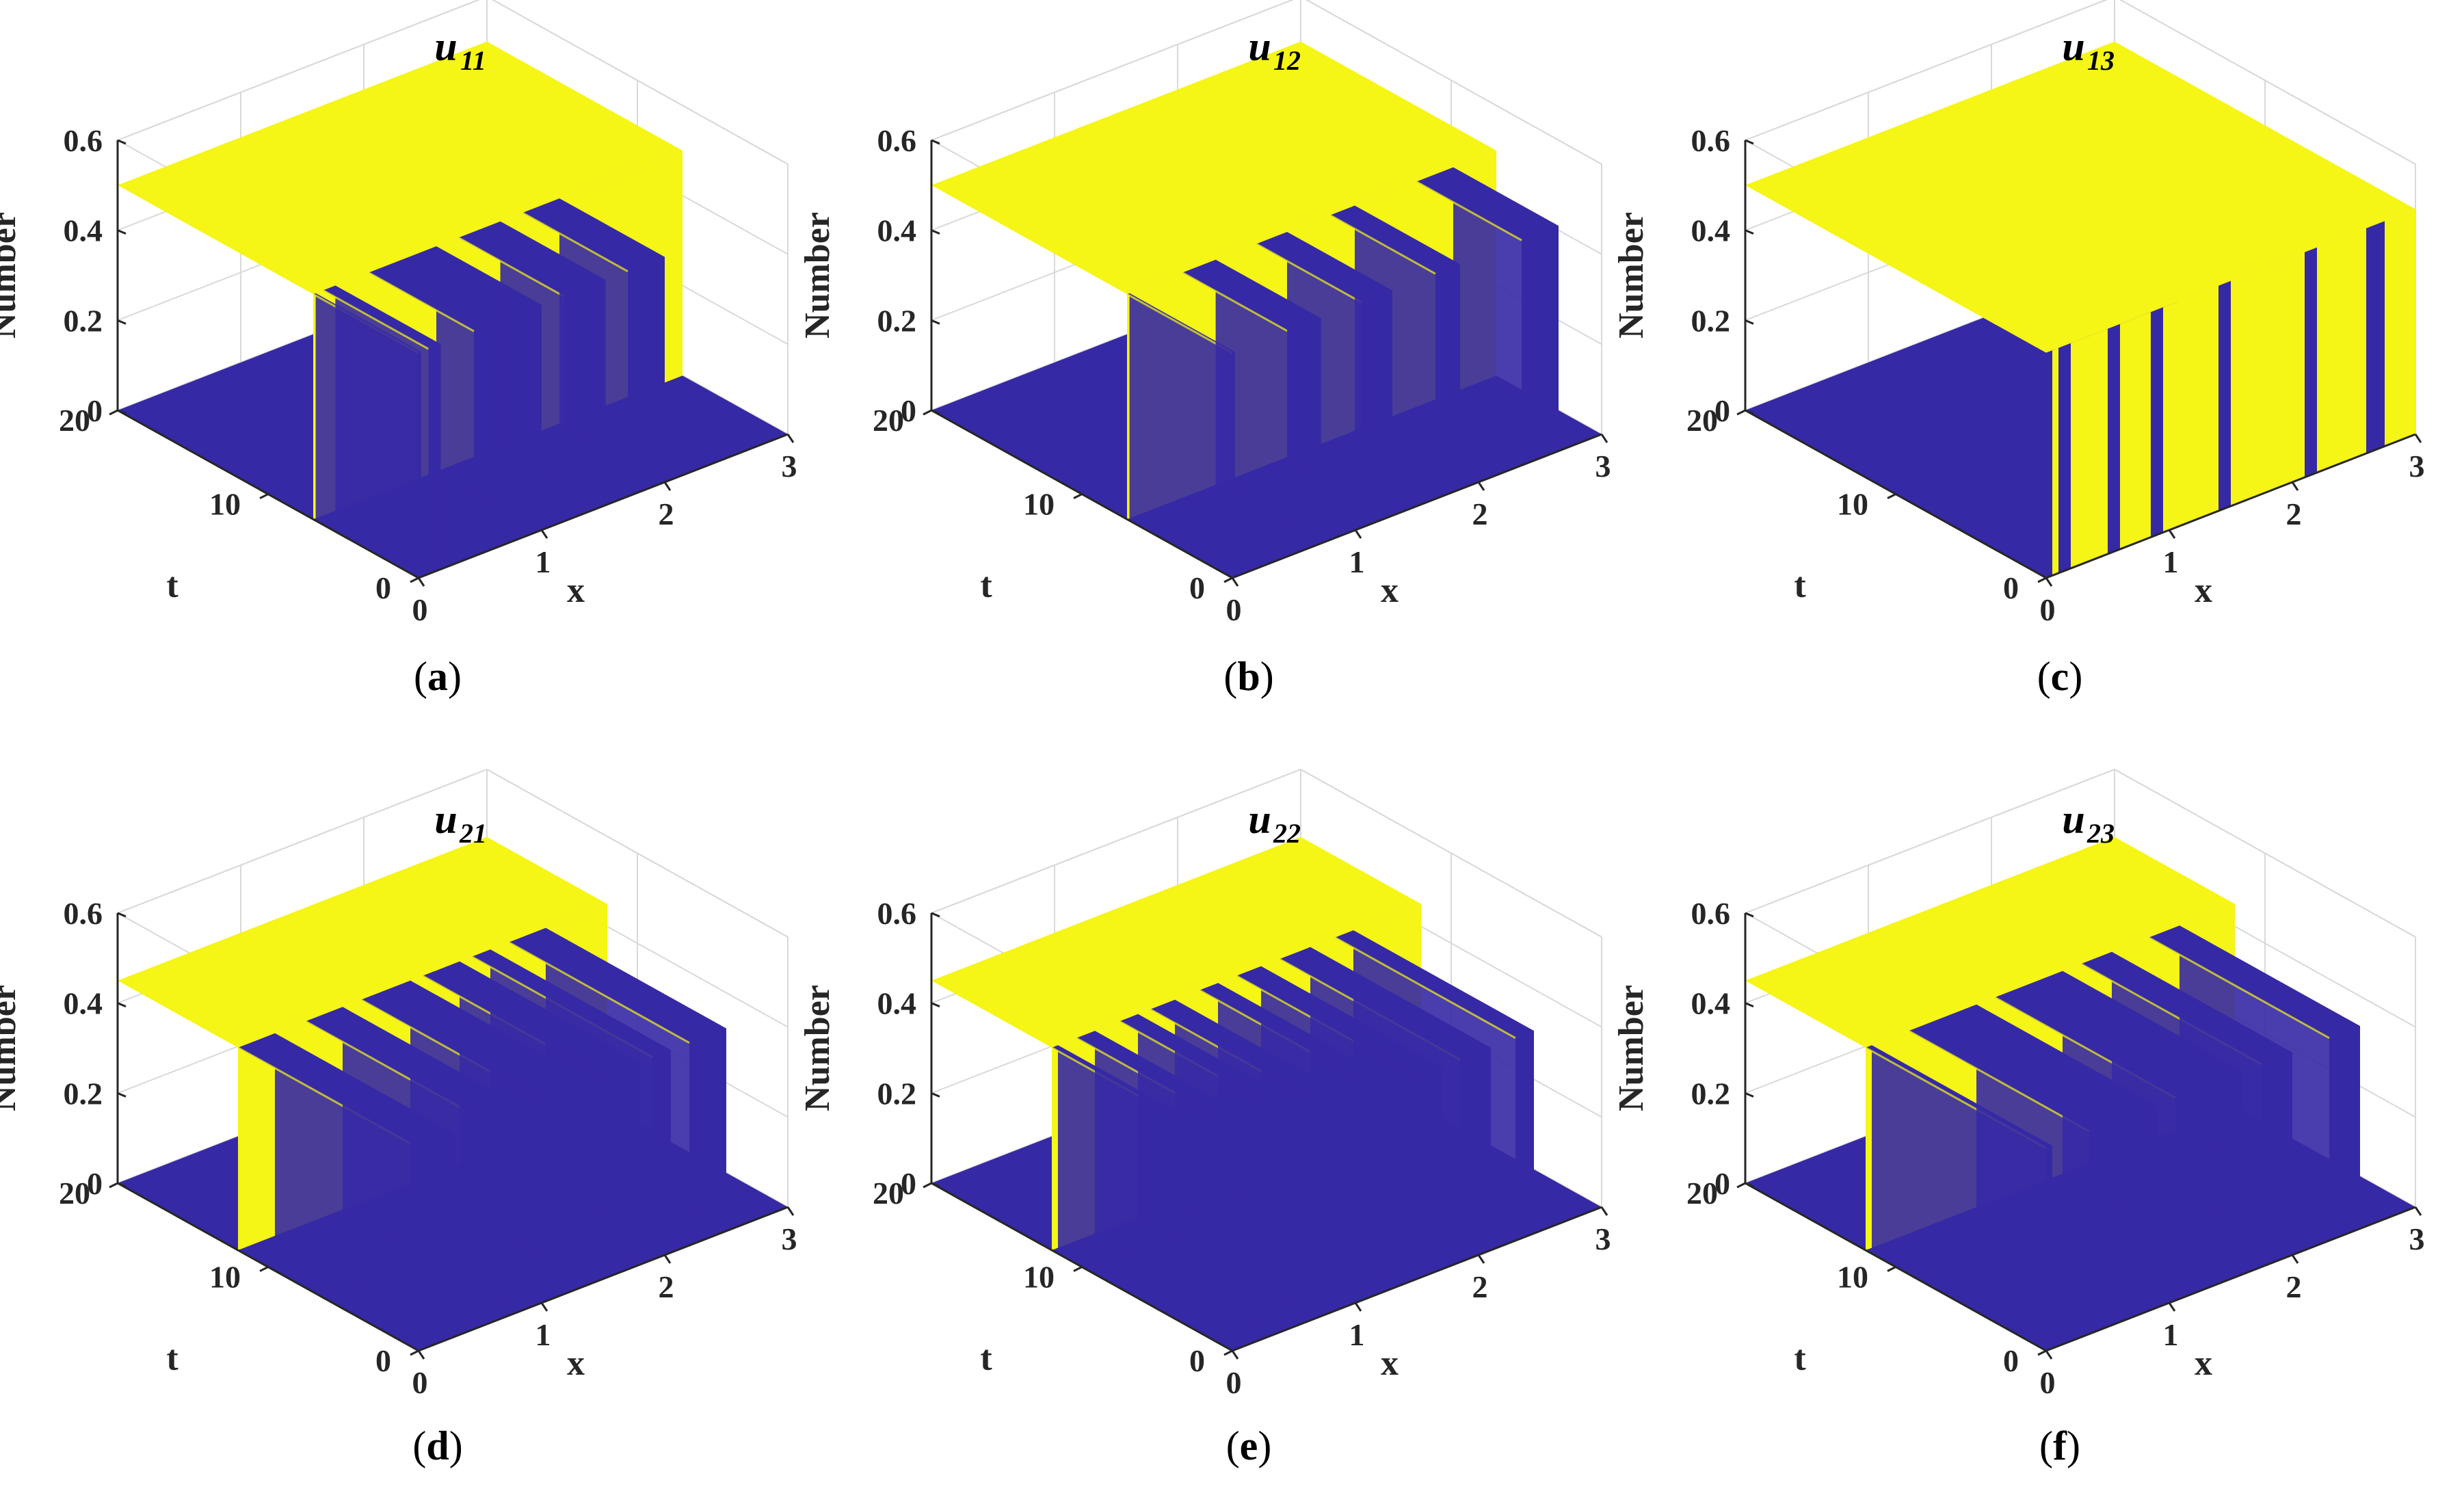 The width and height of the screenshot is (2464, 1493). I want to click on title-subscript: 22, so click(1287, 834).